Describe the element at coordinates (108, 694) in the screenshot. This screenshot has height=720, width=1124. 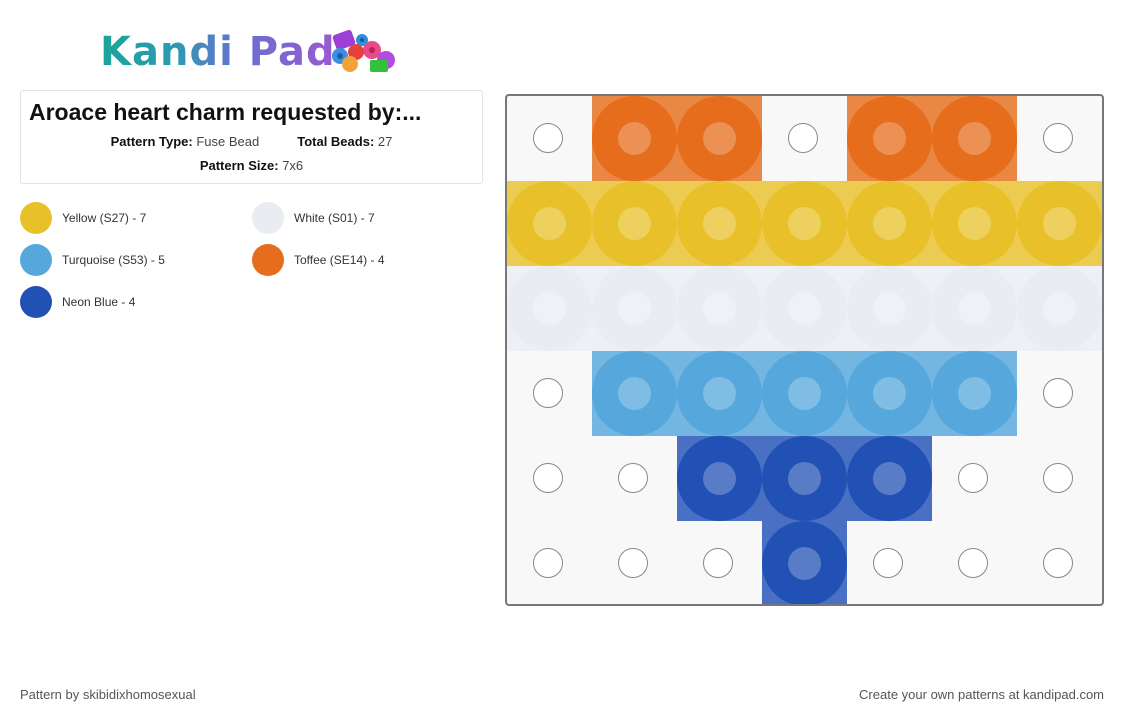
I see `pattern-author: Pattern by skibidixhomosexual` at that location.